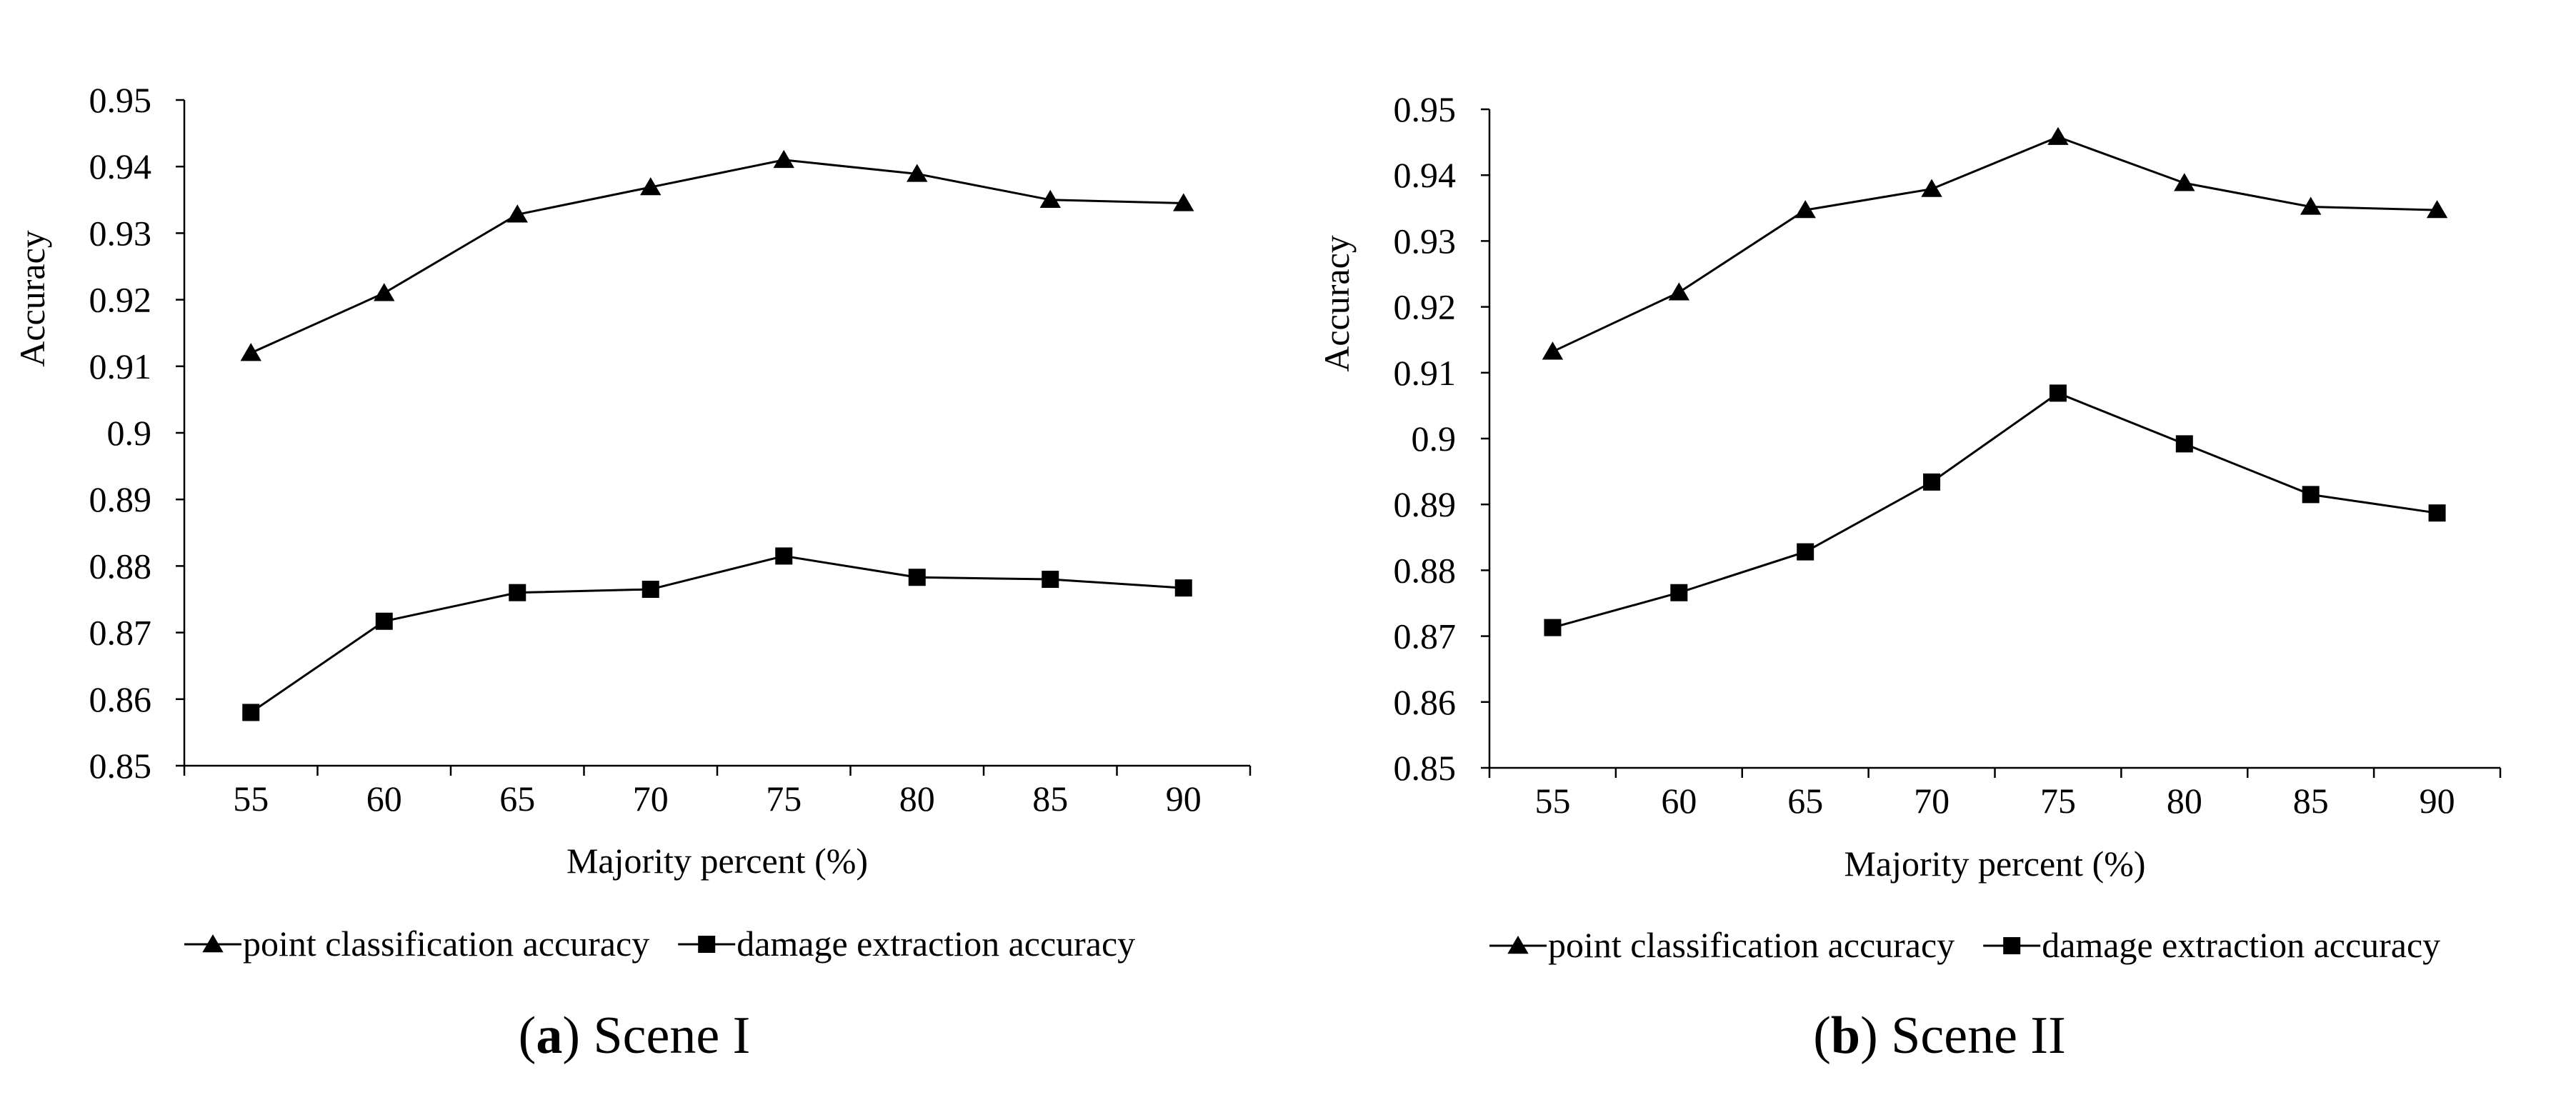  Describe the element at coordinates (1846, 1035) in the screenshot. I see `caption-letter: b` at that location.